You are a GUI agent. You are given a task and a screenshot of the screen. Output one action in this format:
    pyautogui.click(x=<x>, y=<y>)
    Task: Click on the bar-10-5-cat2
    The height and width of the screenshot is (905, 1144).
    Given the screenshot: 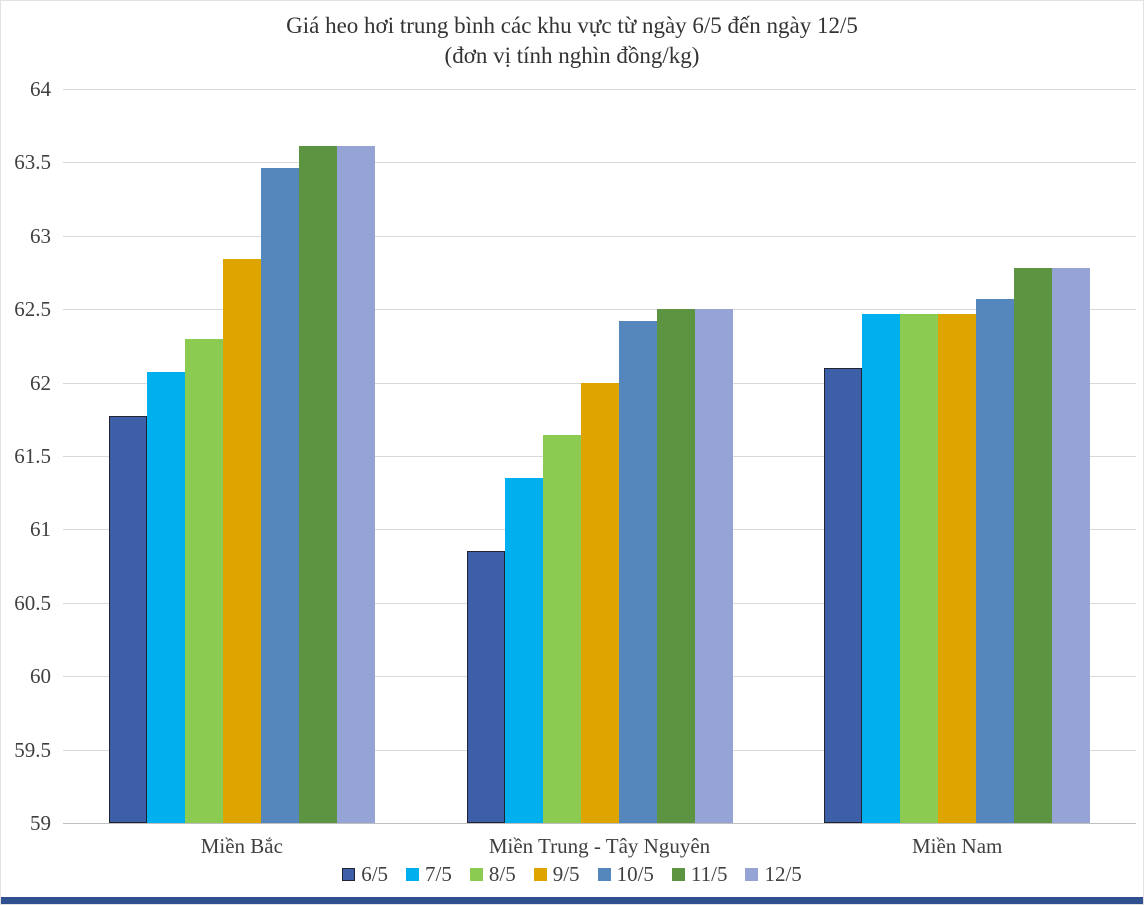 What is the action you would take?
    pyautogui.click(x=637, y=572)
    